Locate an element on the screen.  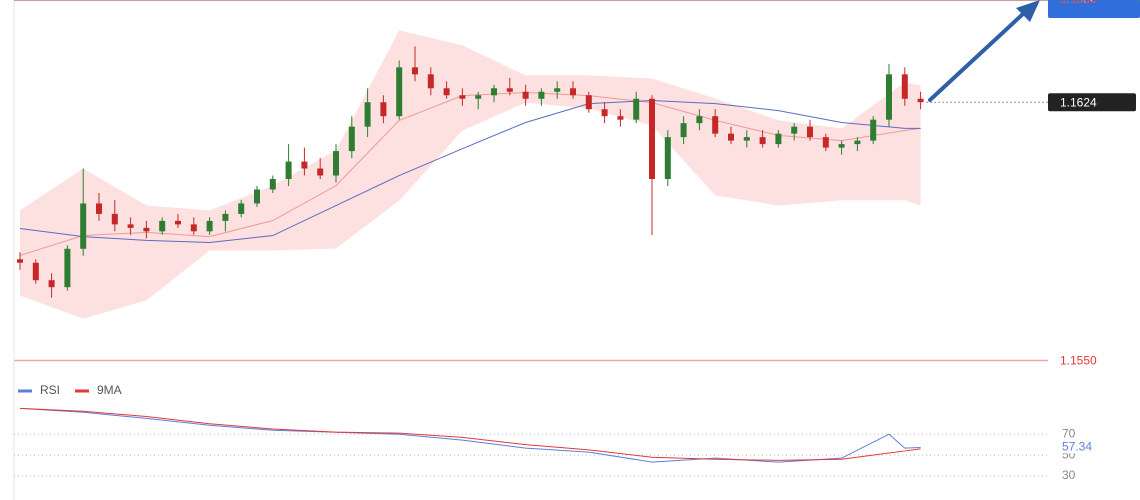
legend-label: 9MA is located at coordinates (109, 390).